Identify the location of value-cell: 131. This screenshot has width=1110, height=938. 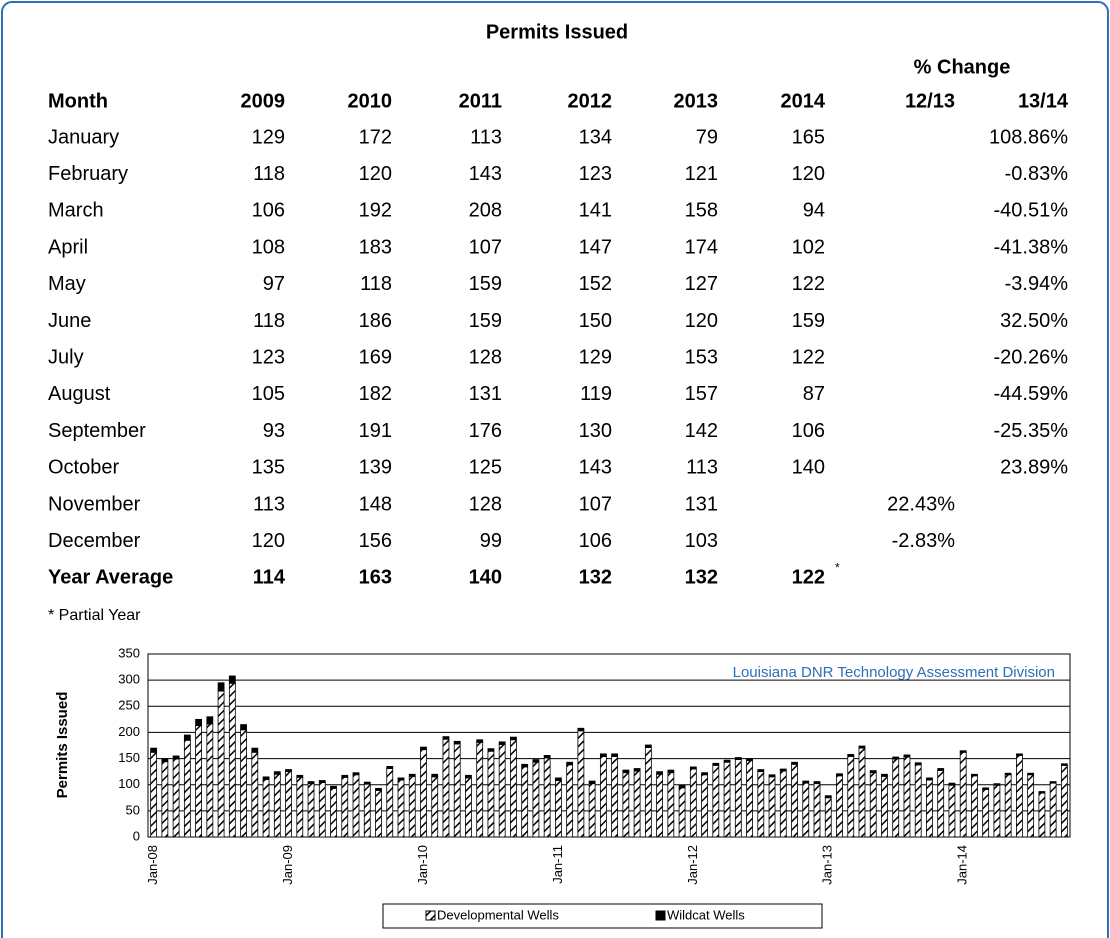
(485, 394).